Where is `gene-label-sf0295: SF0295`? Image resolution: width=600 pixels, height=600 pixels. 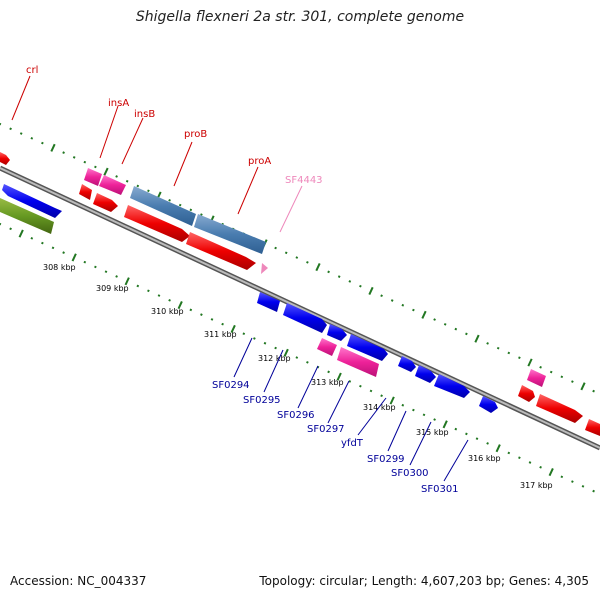 gene-label-sf0295: SF0295 is located at coordinates (262, 400).